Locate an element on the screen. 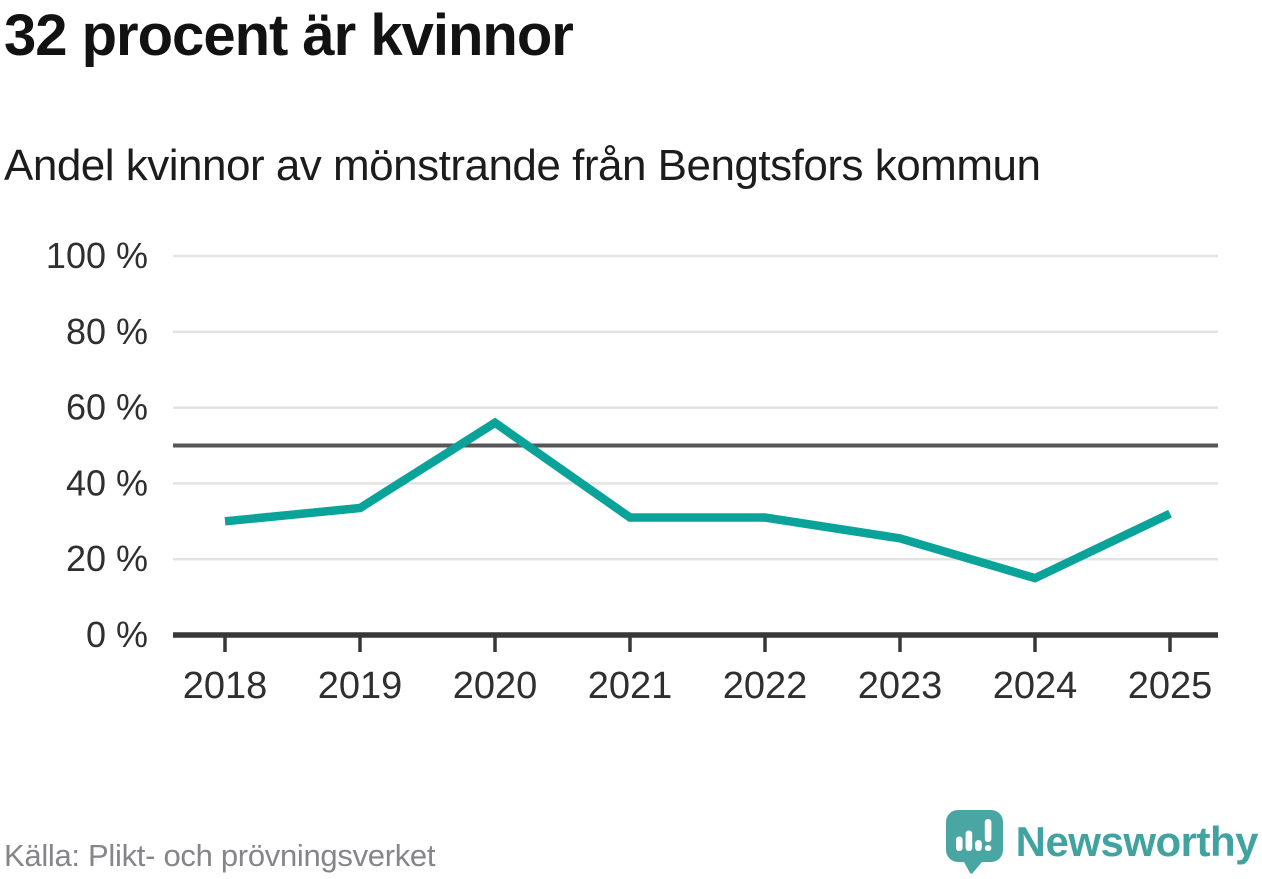  x-tick-label: 2019 is located at coordinates (360, 686).